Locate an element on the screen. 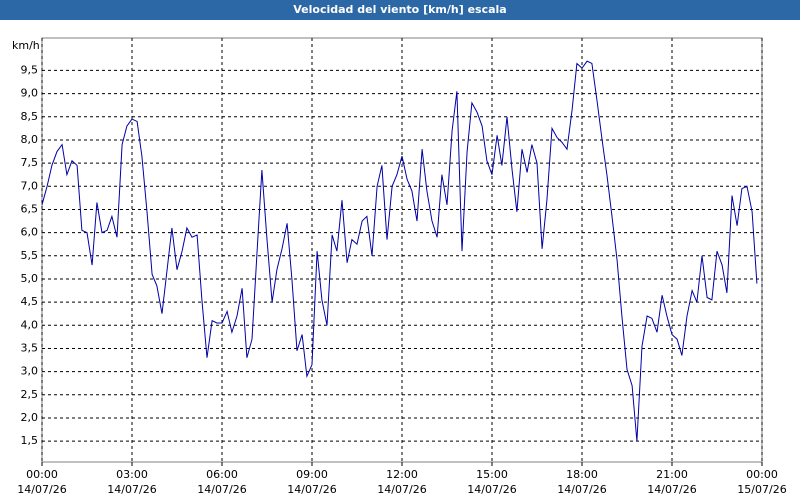  y-tick-label: 7,5 is located at coordinates (30, 162).